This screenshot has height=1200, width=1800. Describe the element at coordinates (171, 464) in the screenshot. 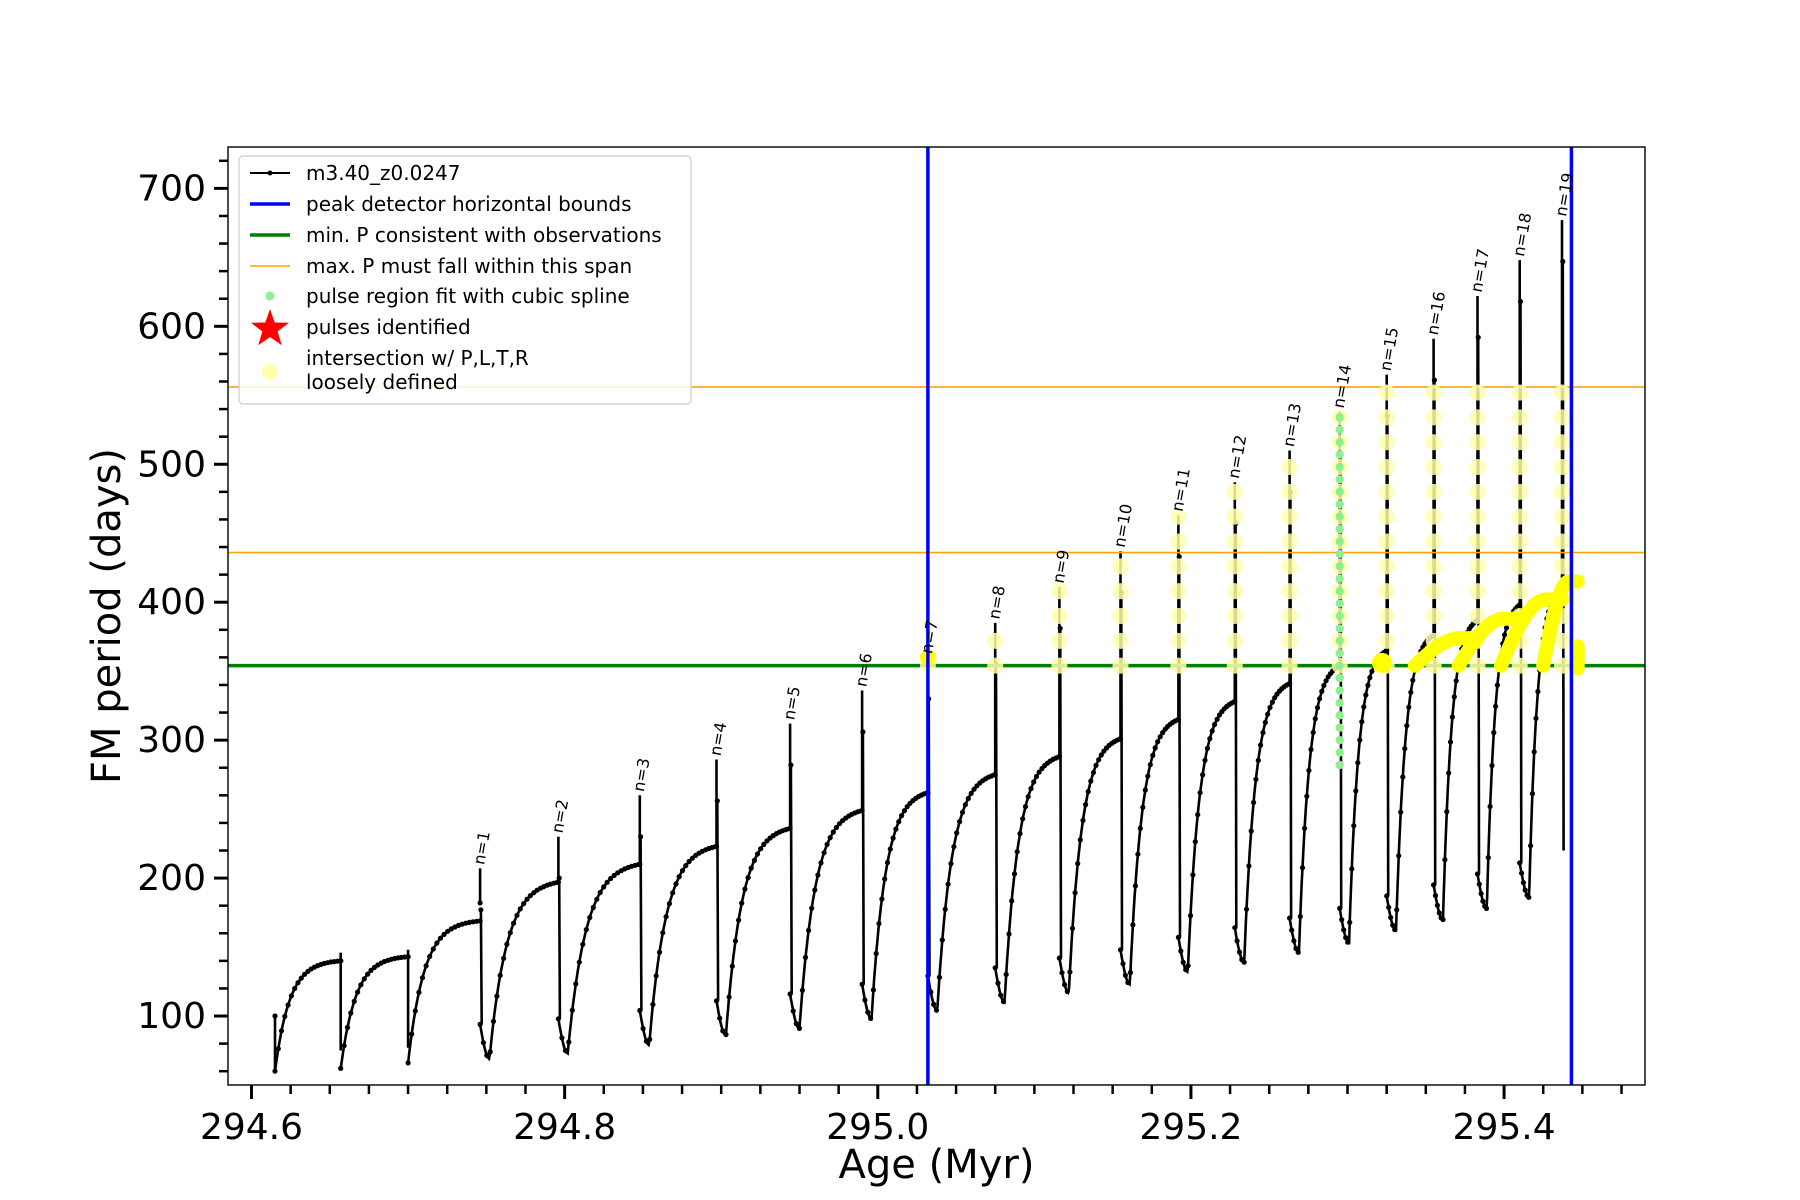

I see `y-tick-label: 500` at that location.